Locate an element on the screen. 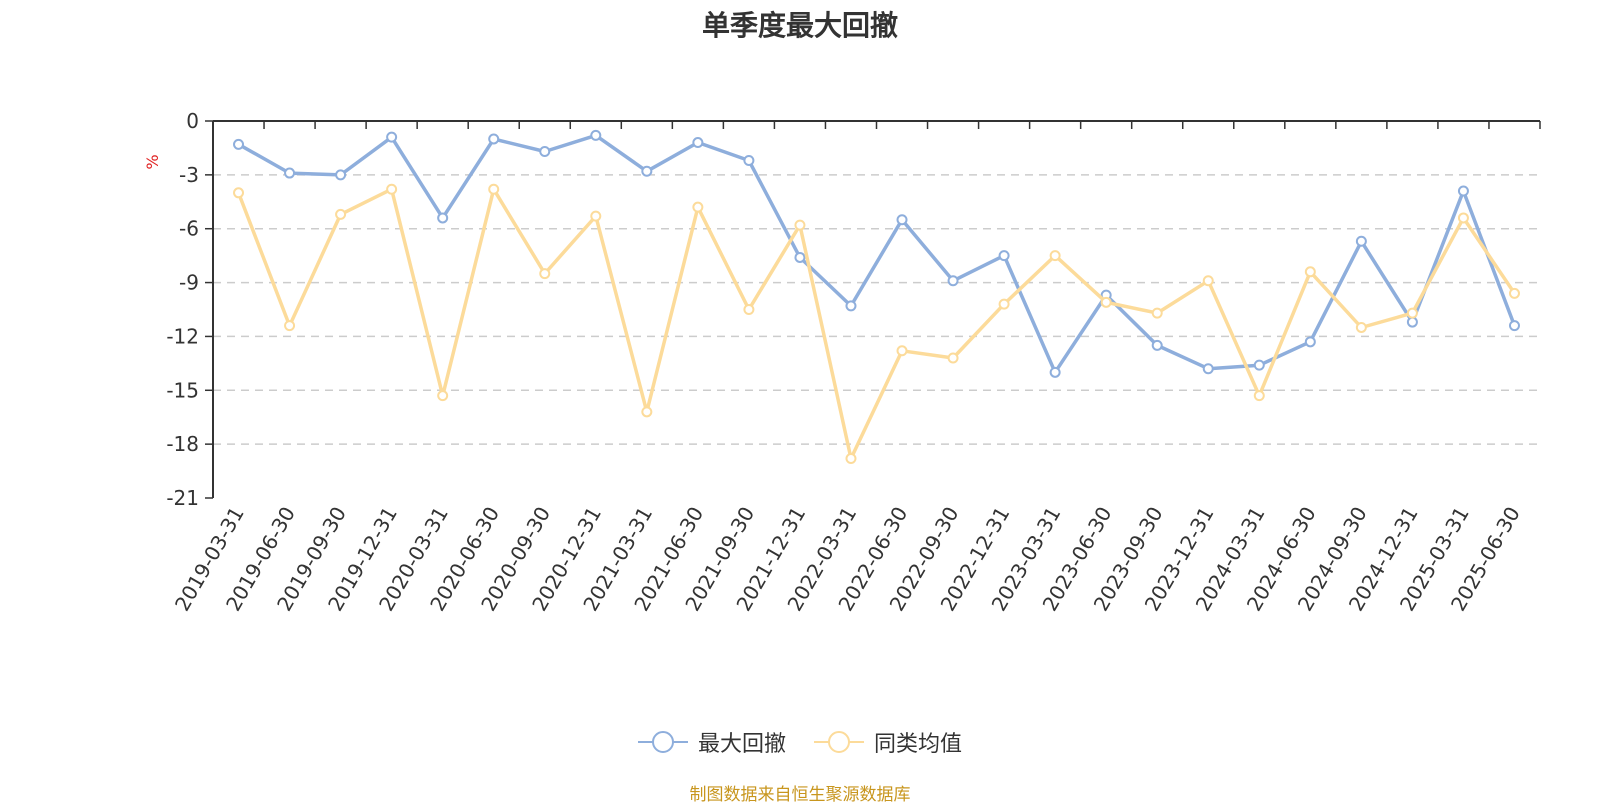 This screenshot has width=1600, height=805. y-tick-label: -3 is located at coordinates (189, 175).